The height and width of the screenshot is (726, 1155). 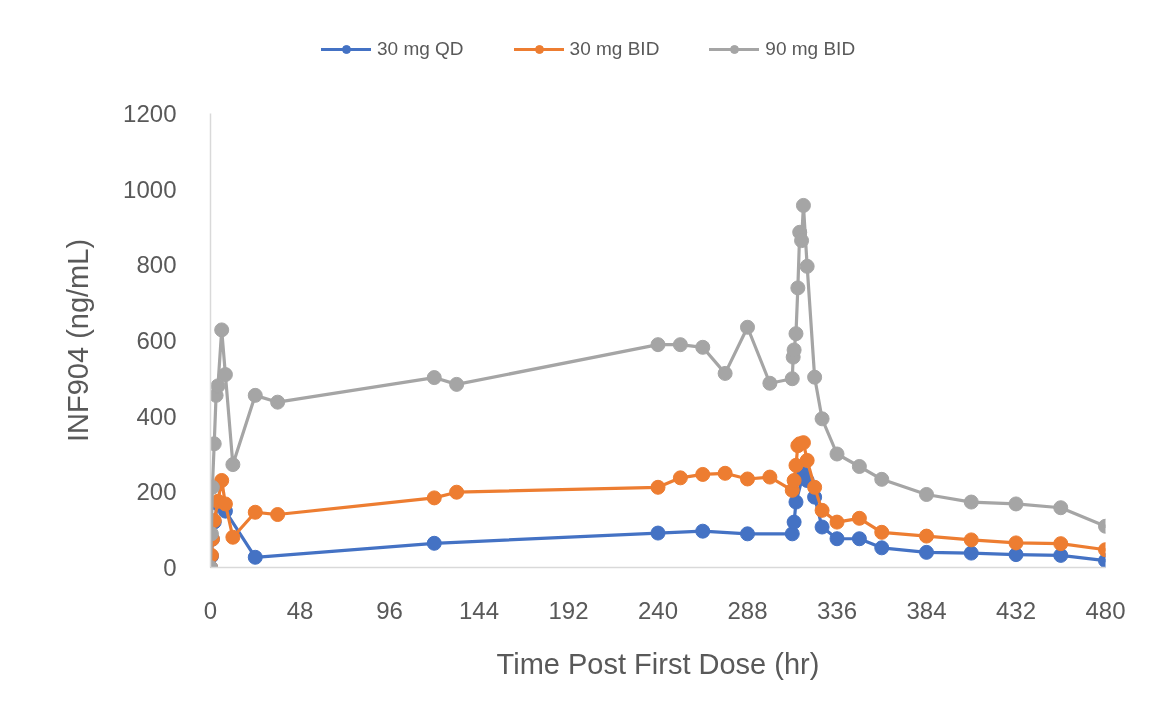 What do you see at coordinates (300, 610) in the screenshot?
I see `x-tick-label: 48` at bounding box center [300, 610].